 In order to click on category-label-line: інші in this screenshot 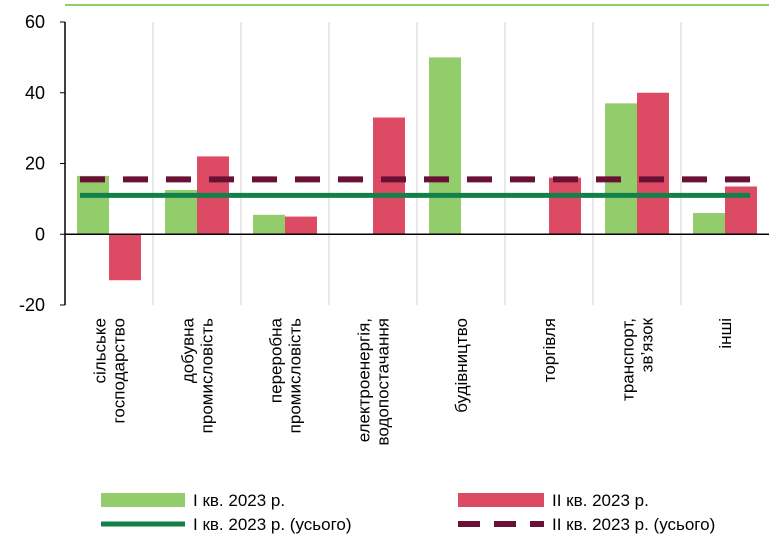, I will do `click(725, 333)`.